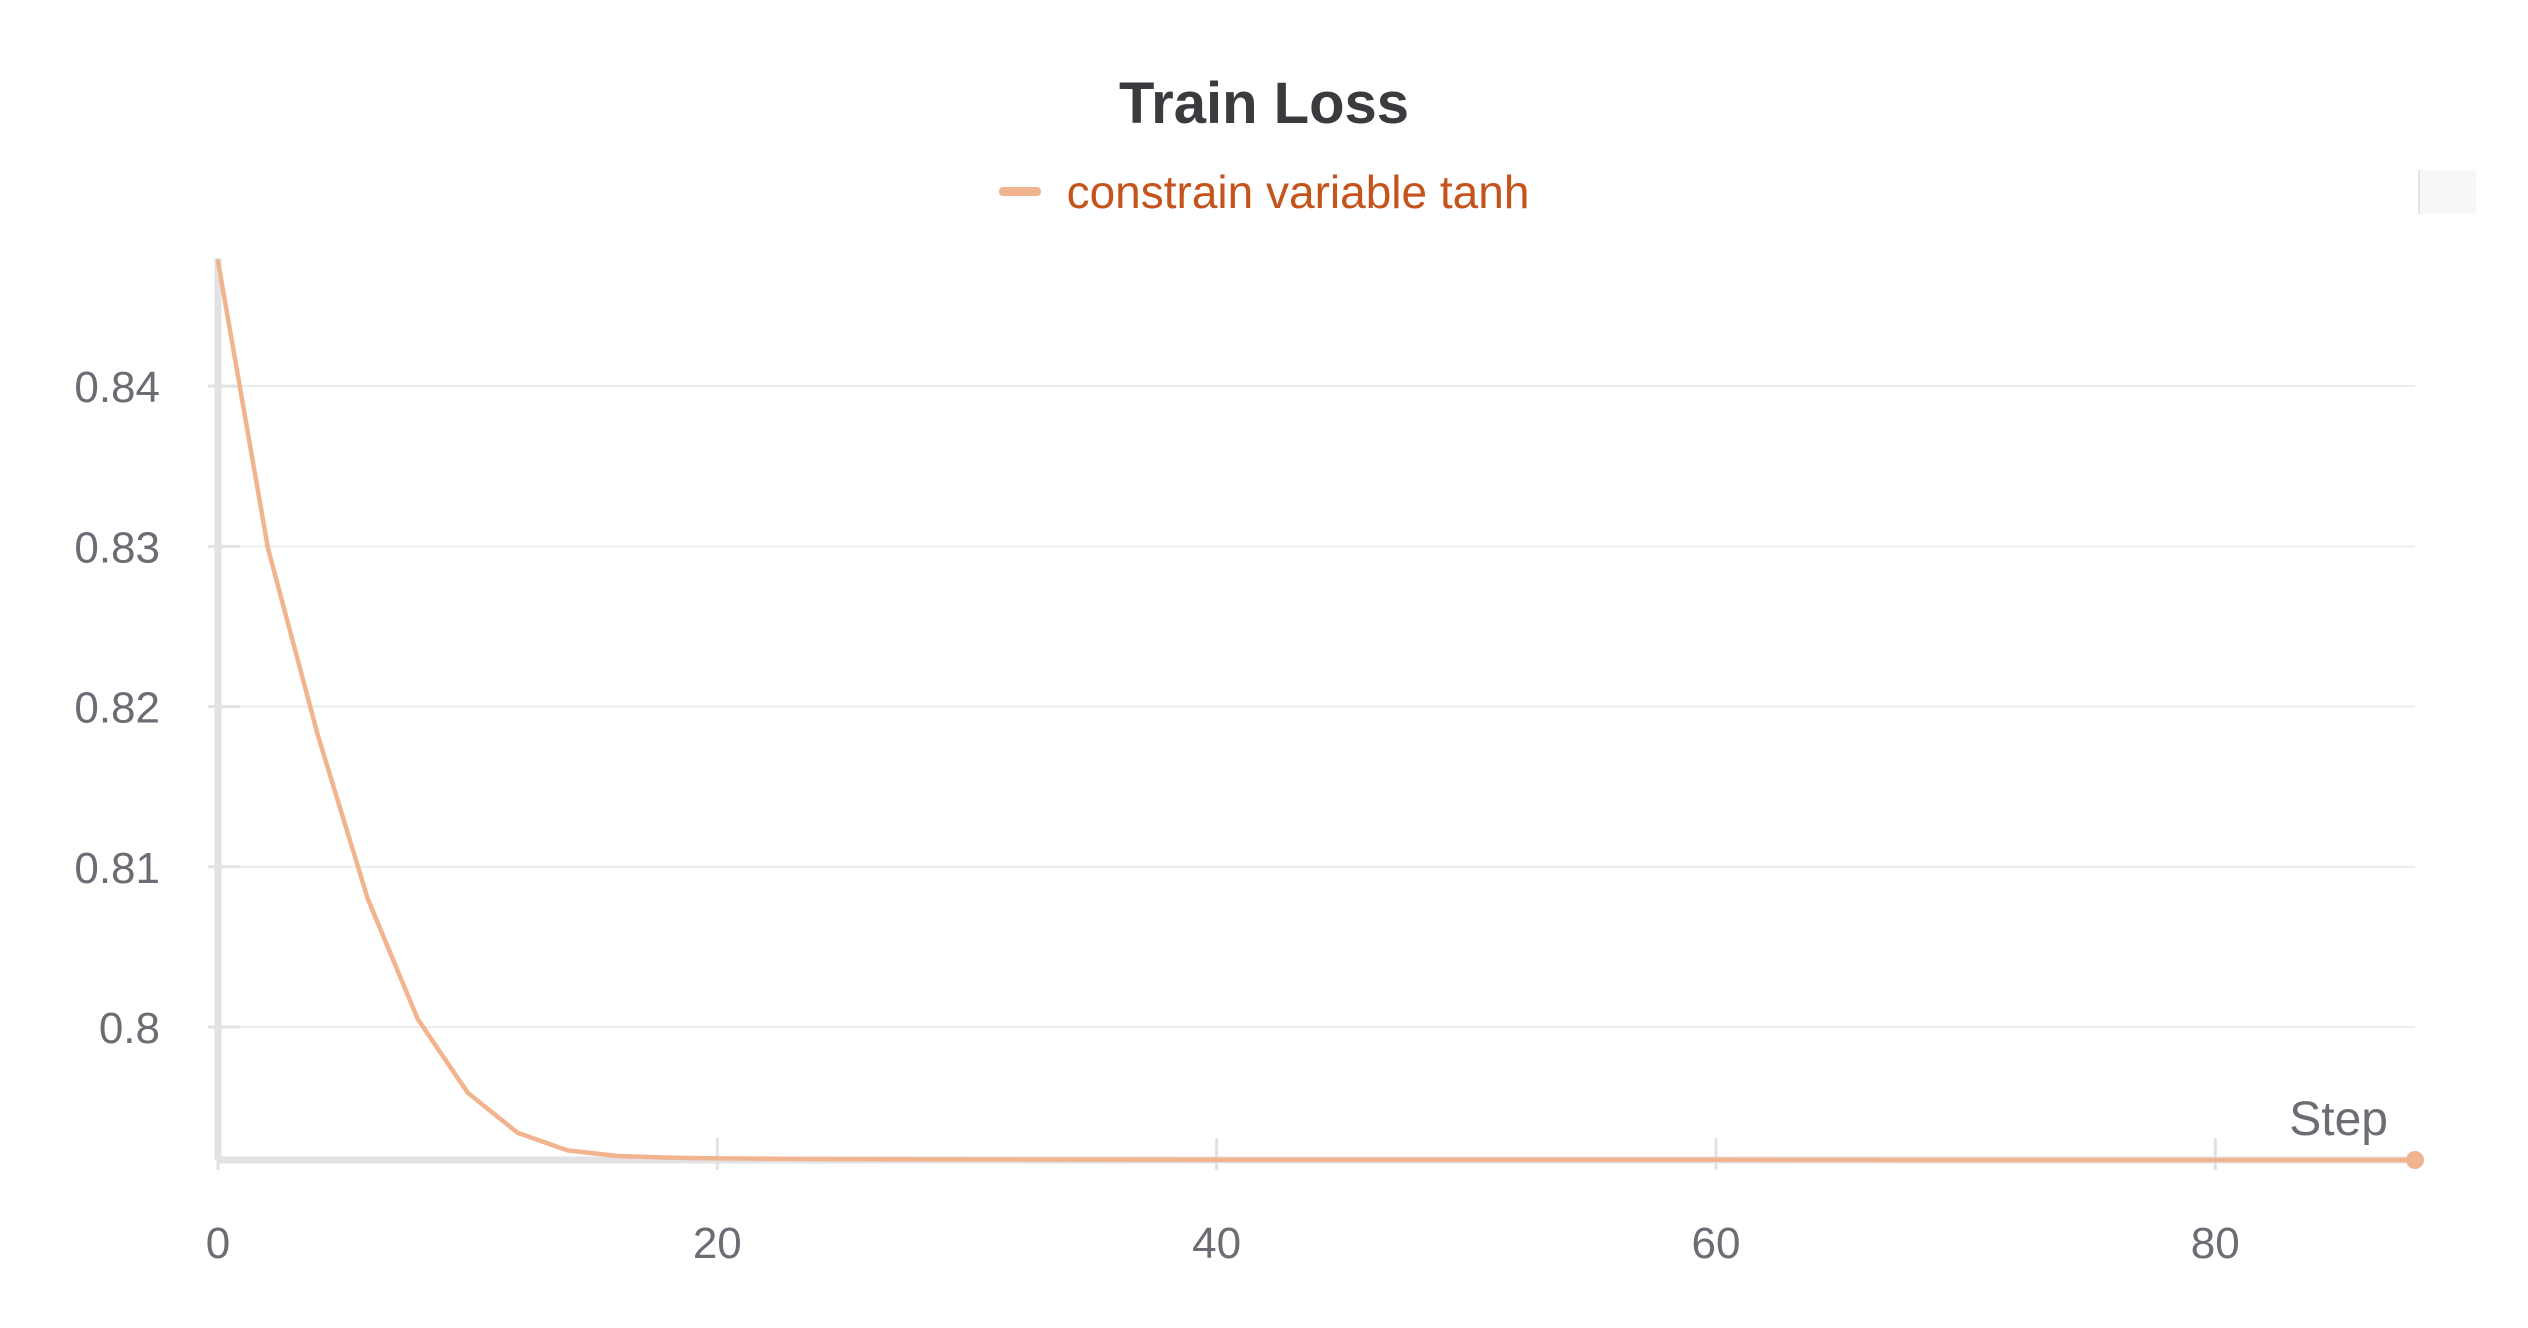  I want to click on legend-label-series: constrain variable tanh, so click(1298, 192).